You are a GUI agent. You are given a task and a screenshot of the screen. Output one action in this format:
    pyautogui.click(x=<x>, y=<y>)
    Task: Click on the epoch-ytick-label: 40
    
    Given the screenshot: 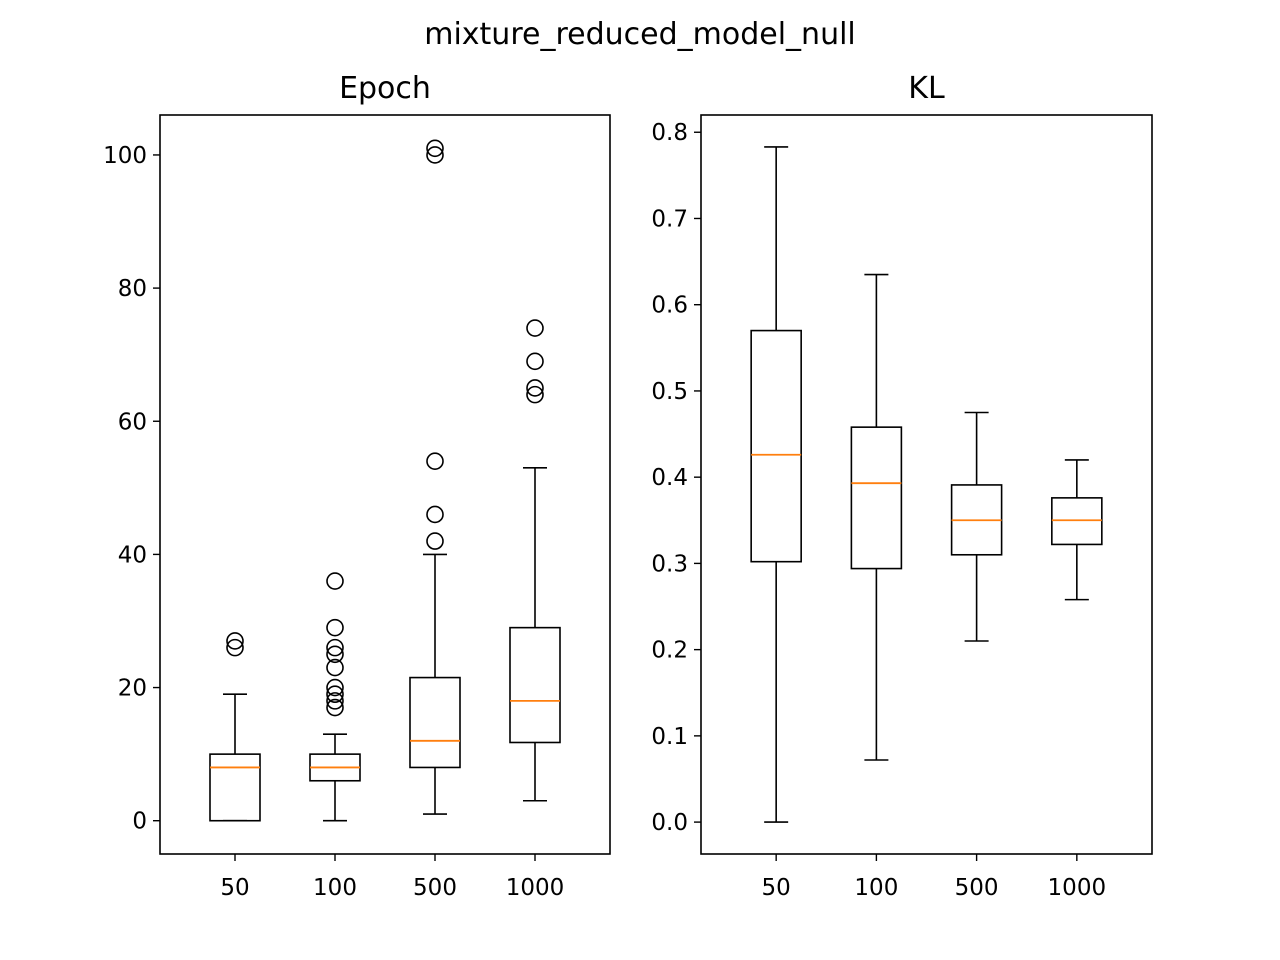 What is the action you would take?
    pyautogui.click(x=132, y=555)
    